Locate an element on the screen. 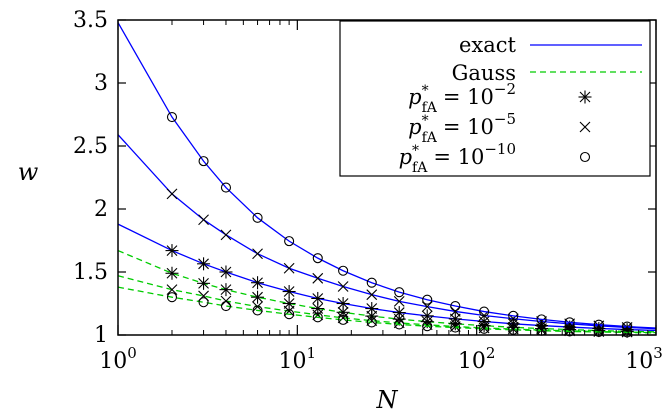 This screenshot has height=418, width=670. x-tick-label: 10³ is located at coordinates (644, 359).